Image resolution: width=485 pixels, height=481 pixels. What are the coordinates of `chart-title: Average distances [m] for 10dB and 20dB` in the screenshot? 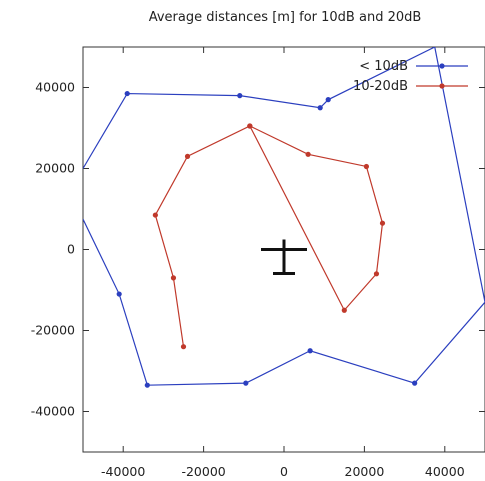 It's located at (285, 17).